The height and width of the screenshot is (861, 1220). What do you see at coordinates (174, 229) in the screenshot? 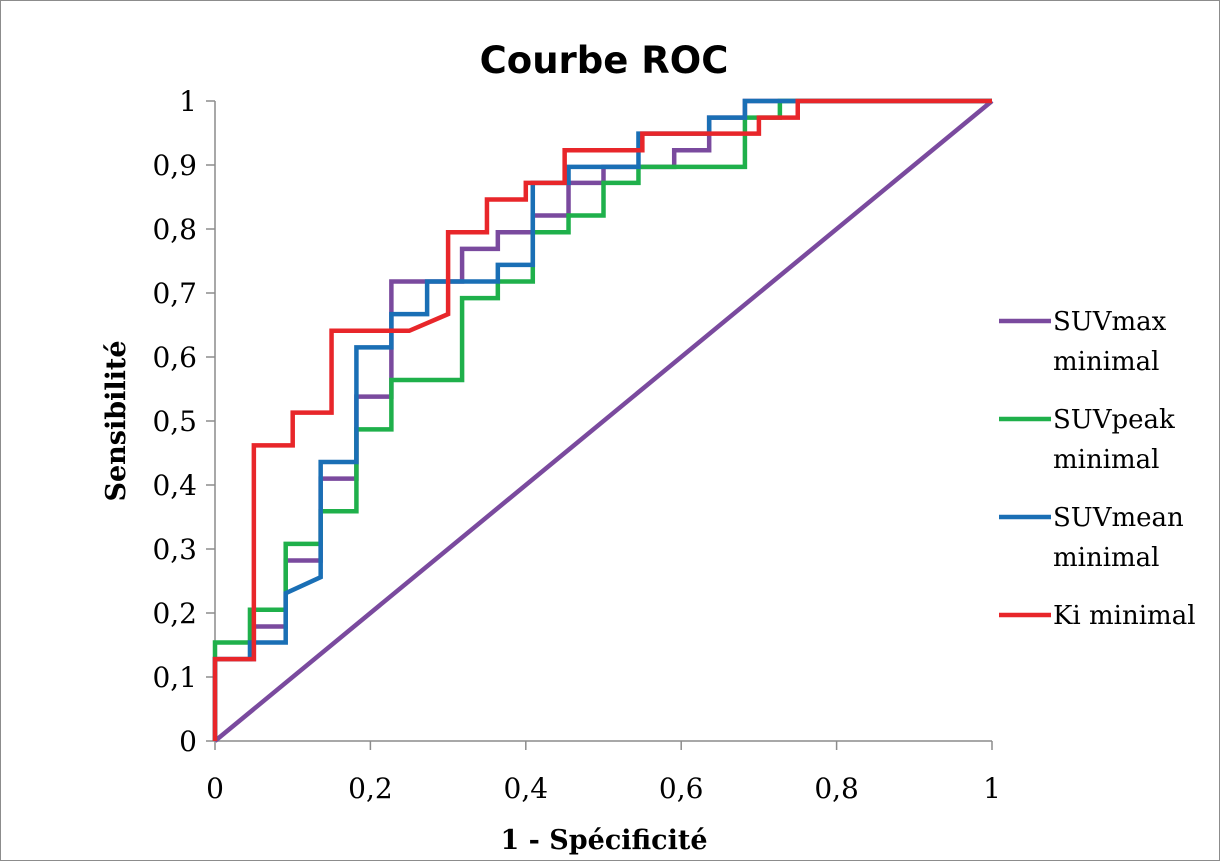
I see `y-tick-label: 0,8` at bounding box center [174, 229].